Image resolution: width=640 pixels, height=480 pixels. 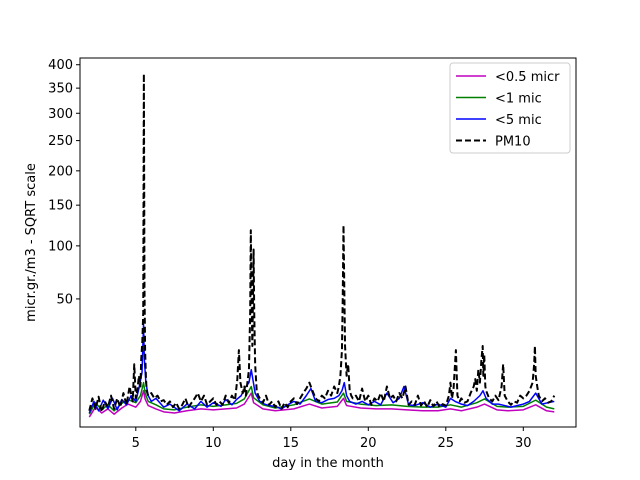 What do you see at coordinates (60, 65) in the screenshot?
I see `y-tick-label: 400` at bounding box center [60, 65].